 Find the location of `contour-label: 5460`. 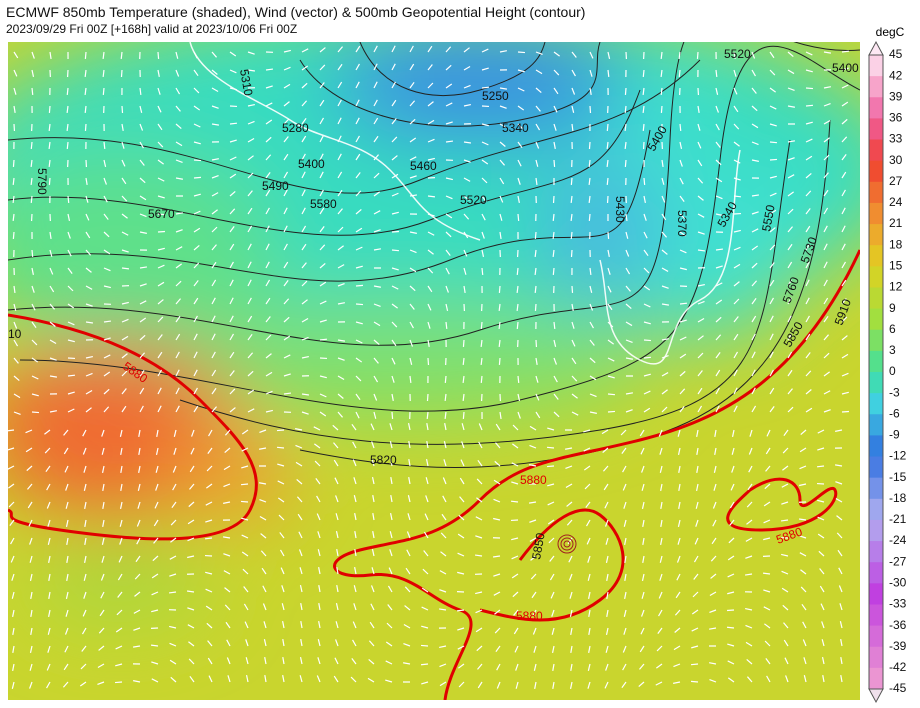

contour-label: 5460 is located at coordinates (423, 166).